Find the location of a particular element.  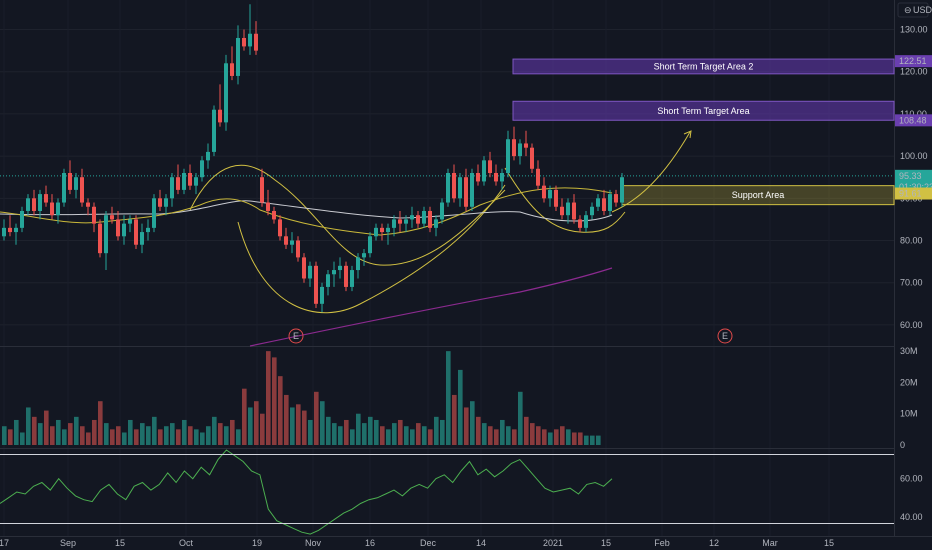

volume-series is located at coordinates (301, 398).